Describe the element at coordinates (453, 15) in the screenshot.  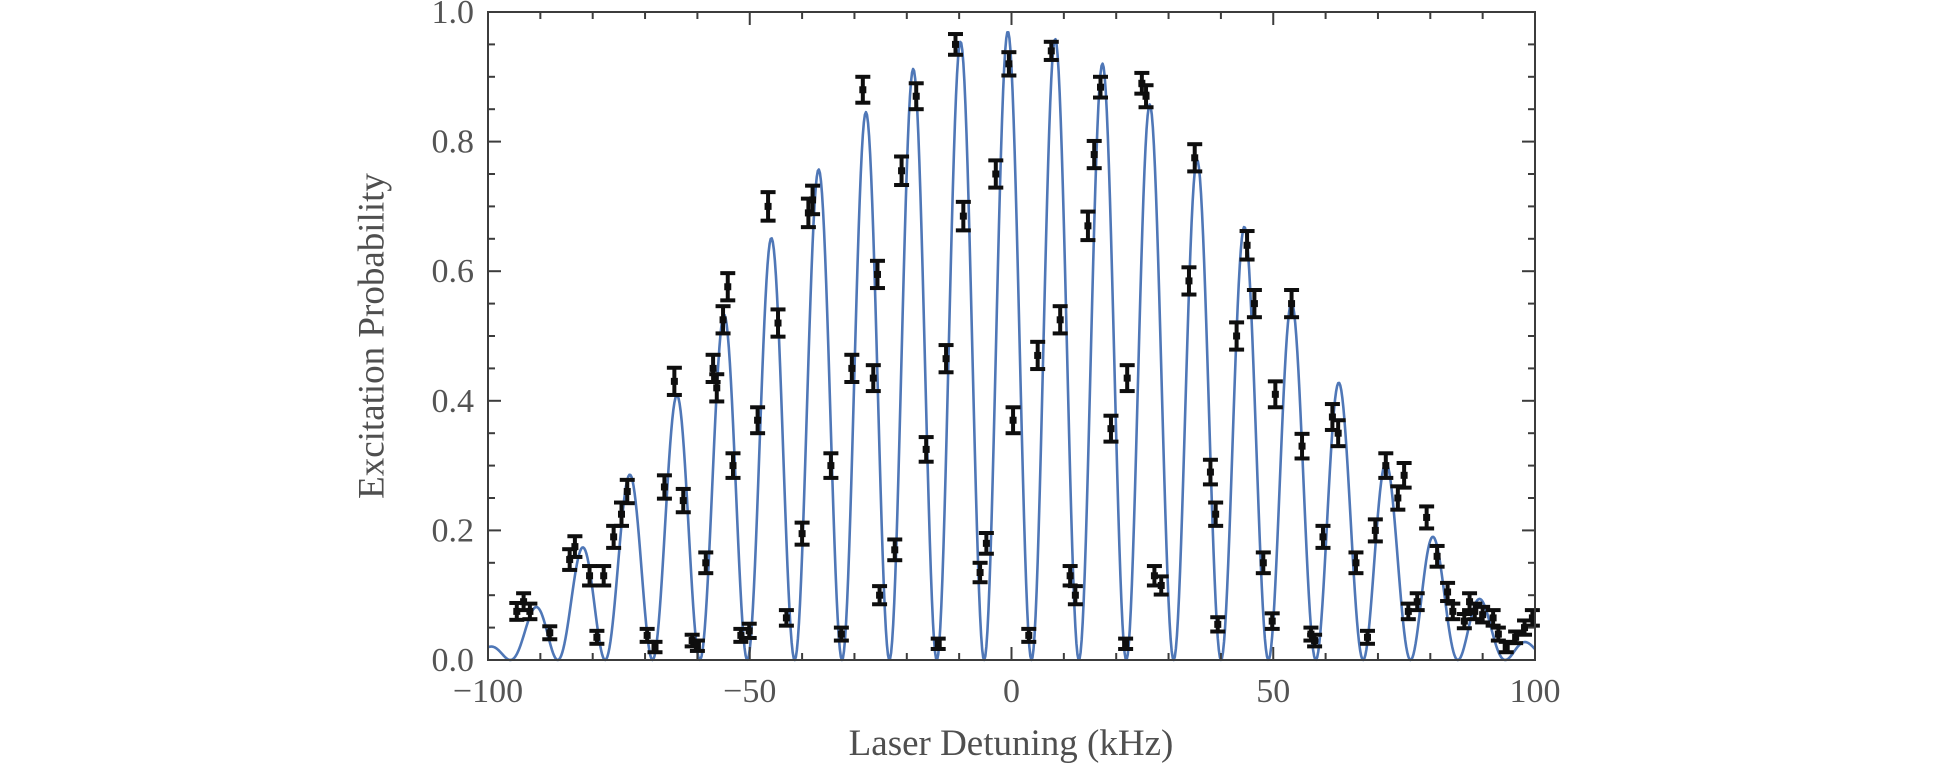
I see `y-tick-label: 1.0` at that location.